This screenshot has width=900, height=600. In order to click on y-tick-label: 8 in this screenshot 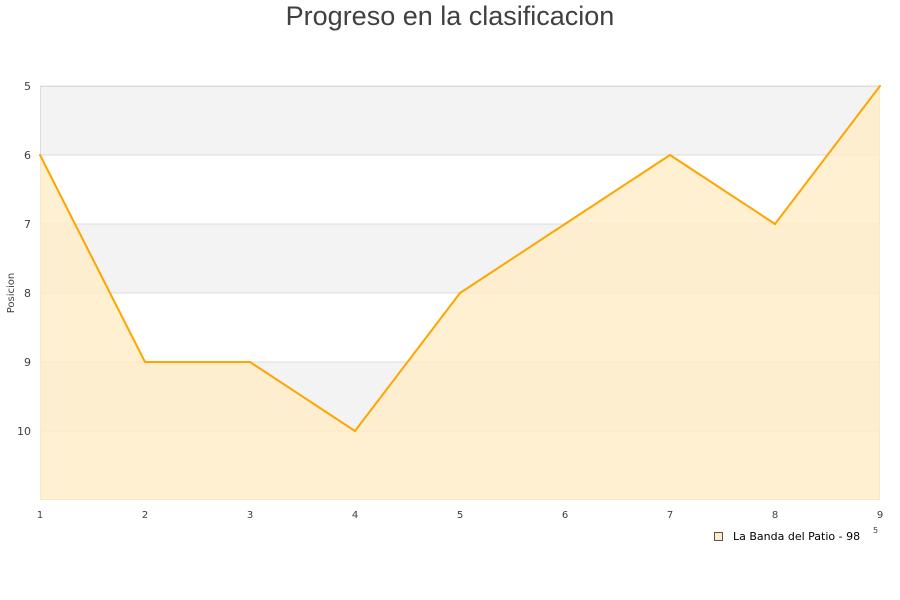, I will do `click(27, 293)`.